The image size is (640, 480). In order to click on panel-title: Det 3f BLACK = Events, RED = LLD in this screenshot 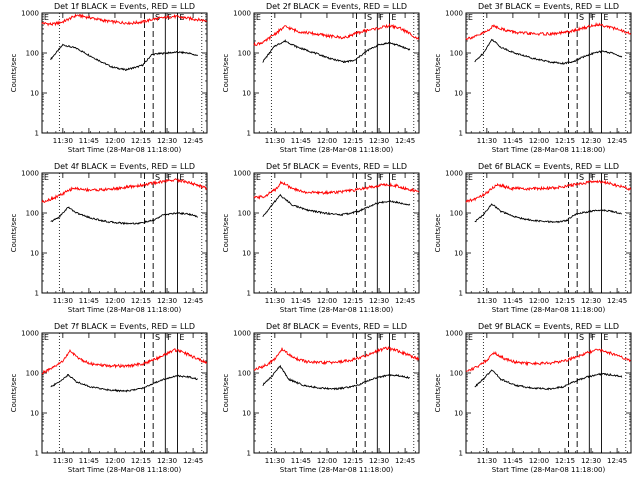, I will do `click(548, 6)`.